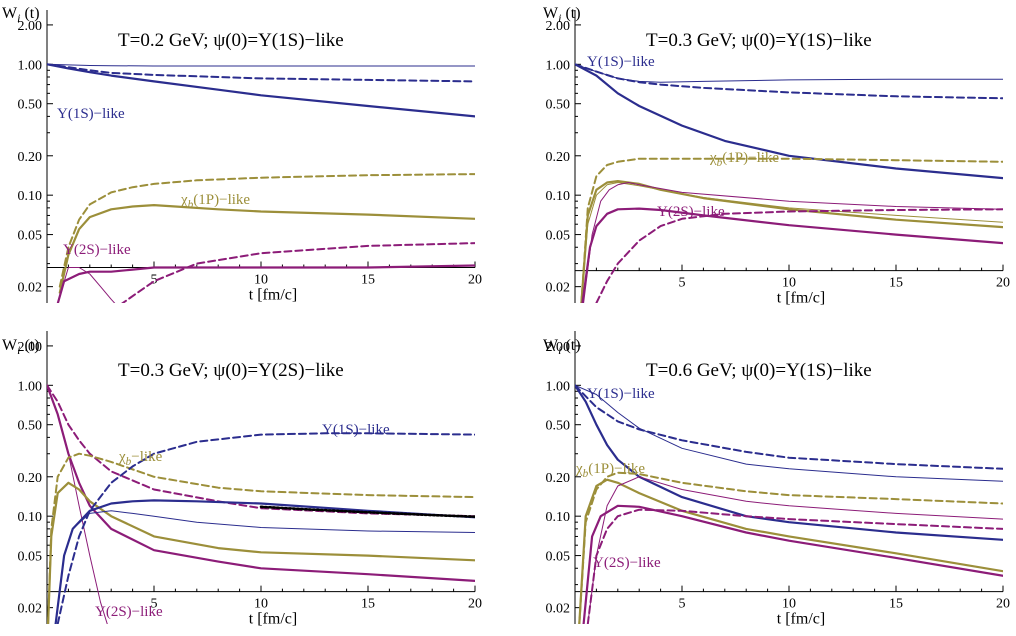 Image resolution: width=1016 pixels, height=636 pixels. What do you see at coordinates (231, 40) in the screenshot?
I see `chart-title: T=0.2 GeV; ψ(0)=Υ(1S)−like` at bounding box center [231, 40].